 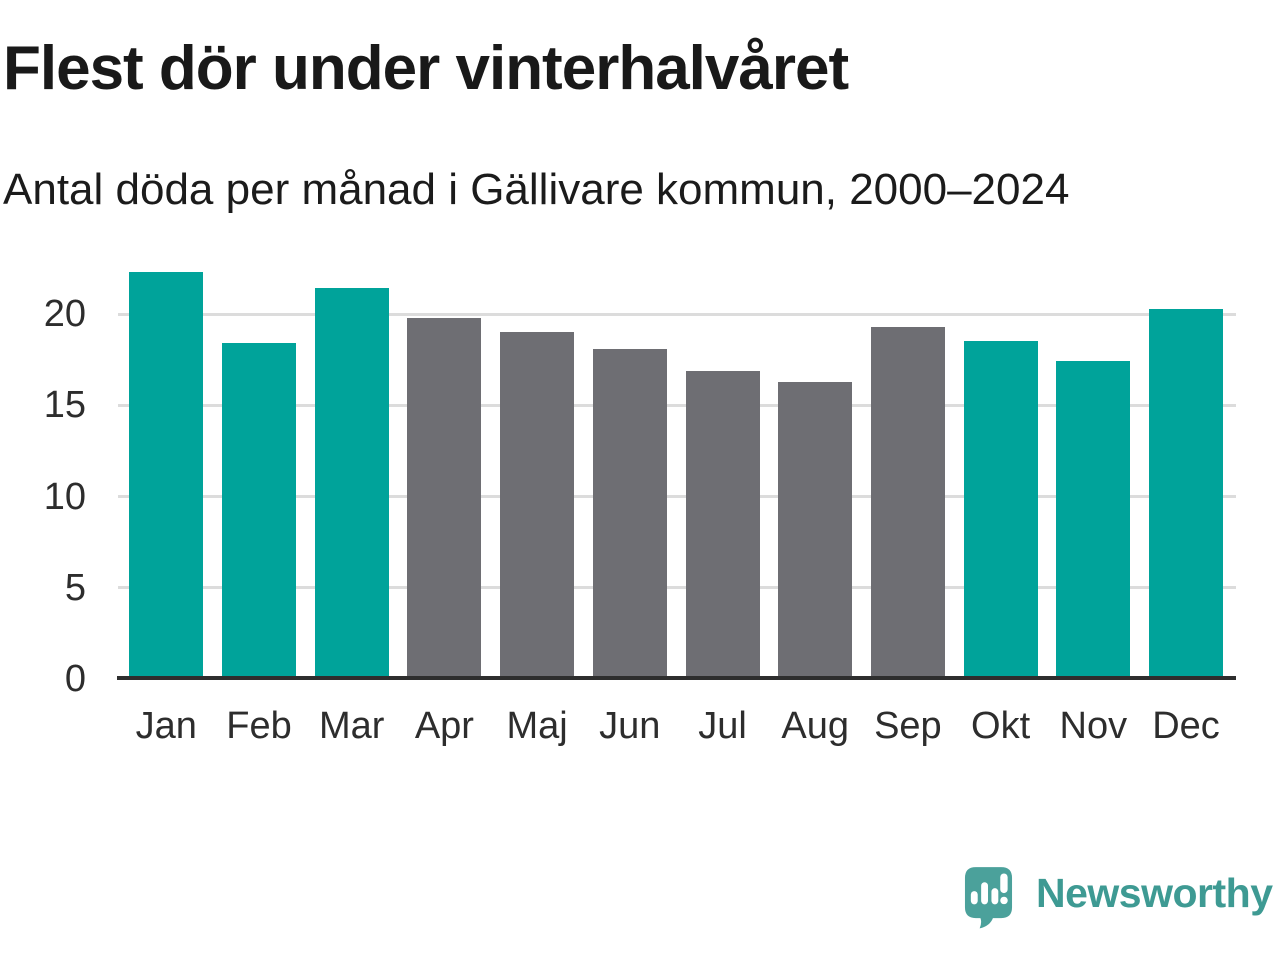 What do you see at coordinates (907, 502) in the screenshot?
I see `bar-sep` at bounding box center [907, 502].